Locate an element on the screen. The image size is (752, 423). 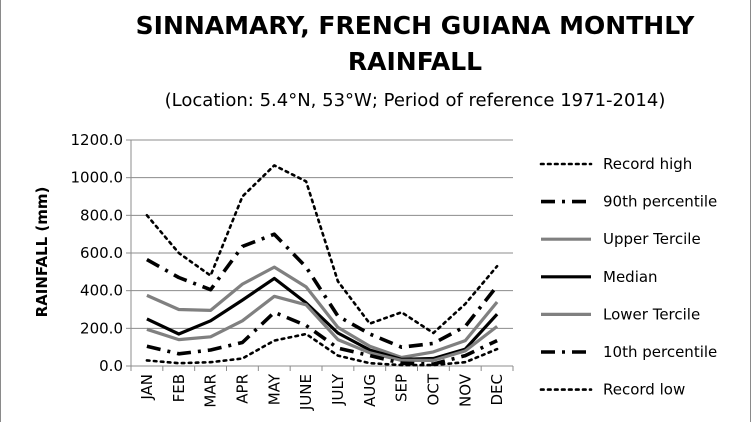
x-tick-label: MAY is located at coordinates (274, 389).